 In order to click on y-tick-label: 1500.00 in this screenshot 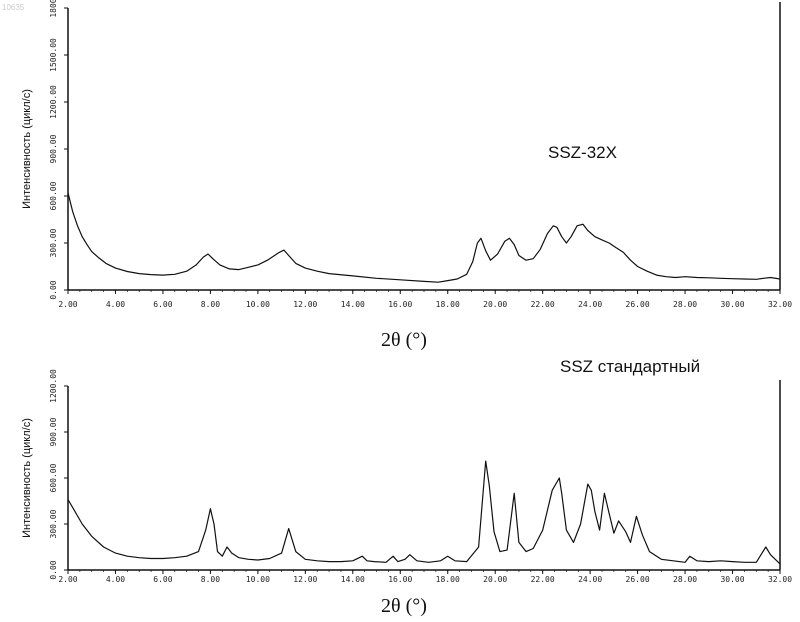, I will do `click(53, 55)`.